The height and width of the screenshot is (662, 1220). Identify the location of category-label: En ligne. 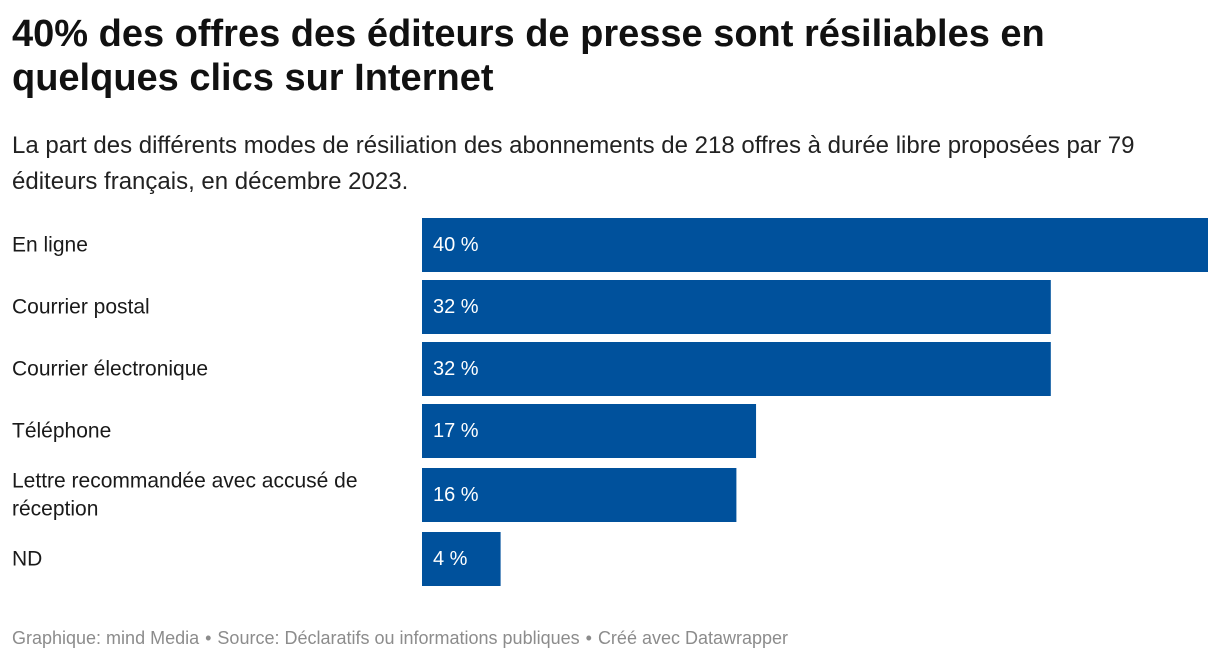
(50, 245).